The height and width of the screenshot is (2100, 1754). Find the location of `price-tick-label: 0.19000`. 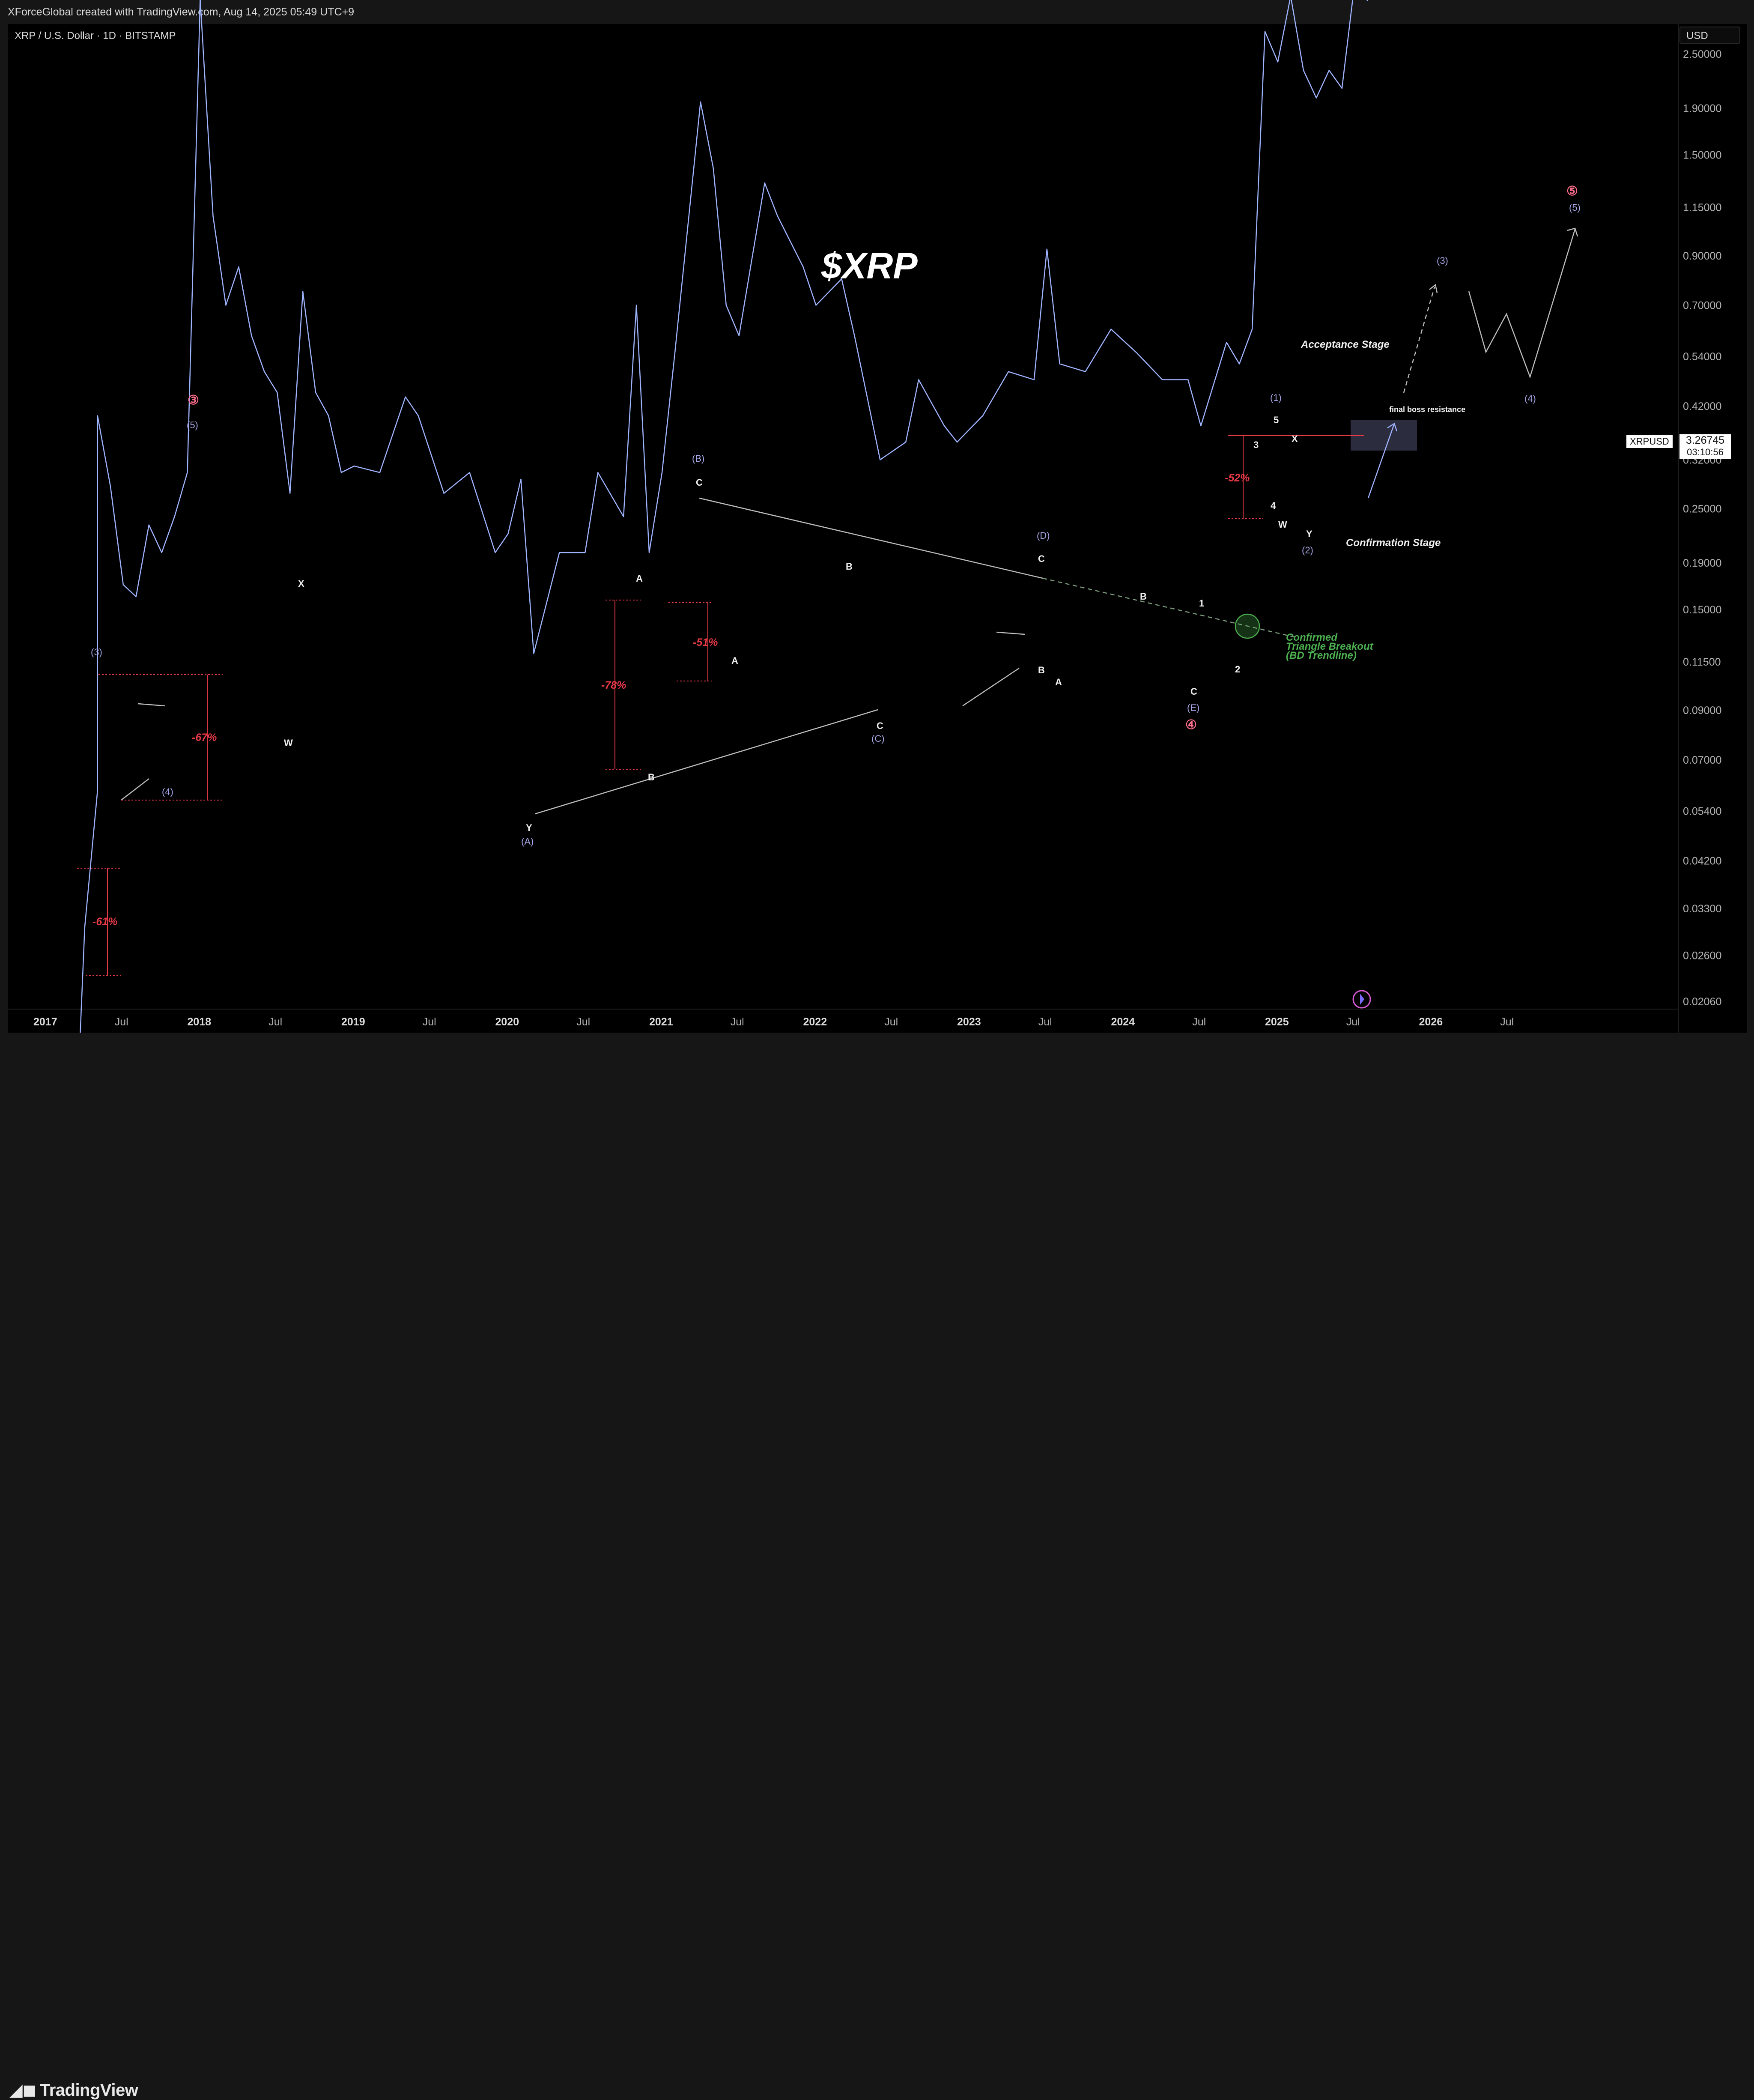

price-tick-label: 0.19000 is located at coordinates (1702, 563).